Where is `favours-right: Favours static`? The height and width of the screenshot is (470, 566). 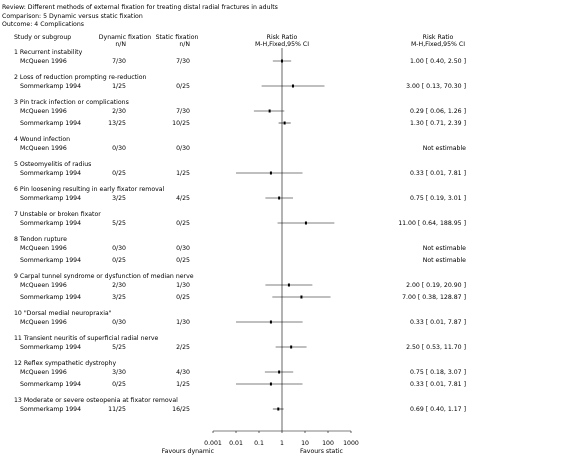 favours-right: Favours static is located at coordinates (321, 451).